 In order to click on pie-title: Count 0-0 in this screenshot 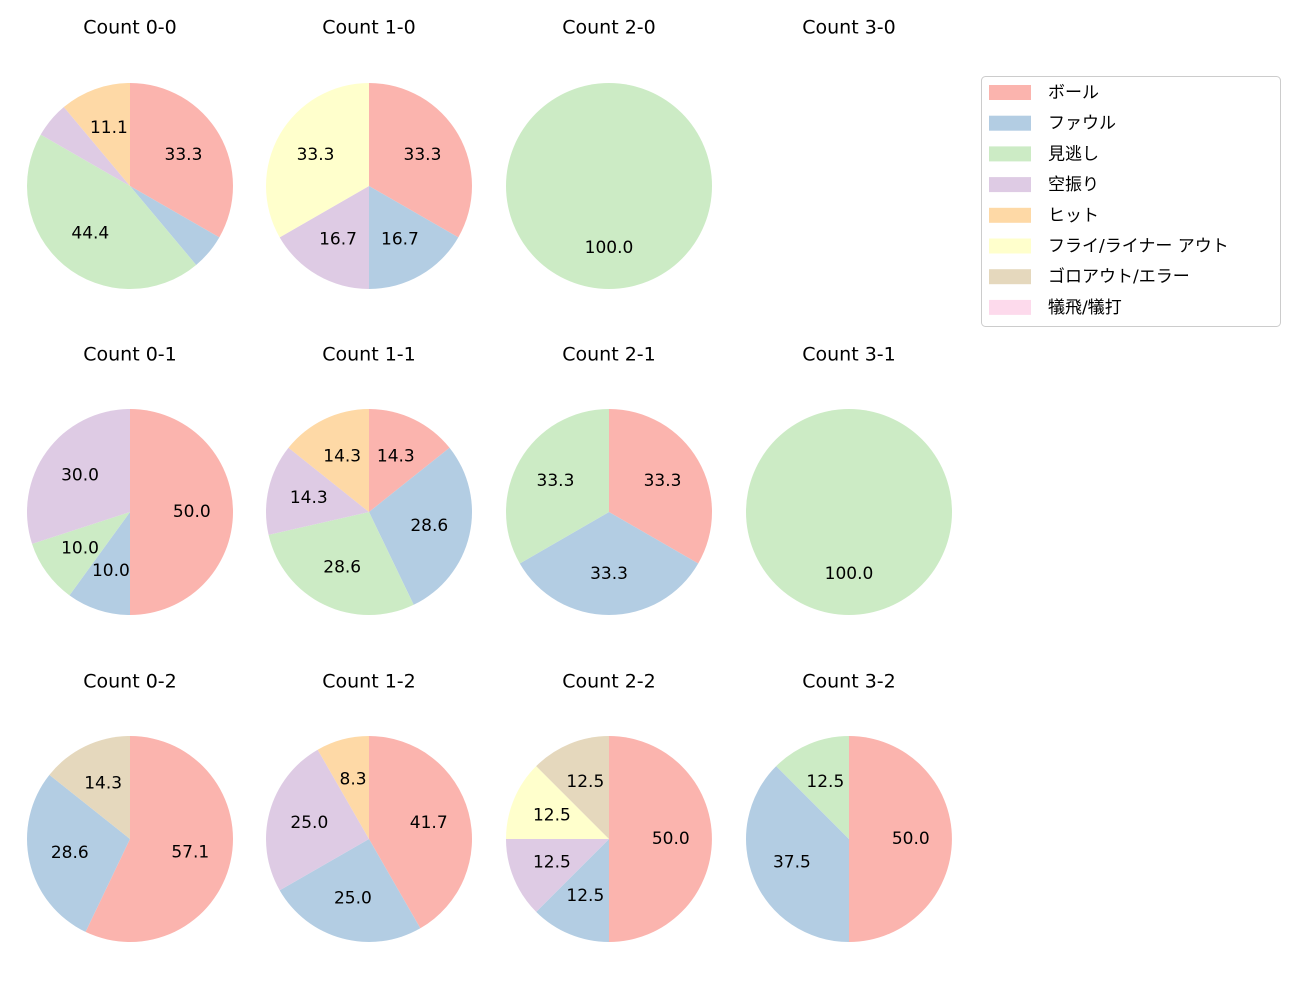, I will do `click(130, 28)`.